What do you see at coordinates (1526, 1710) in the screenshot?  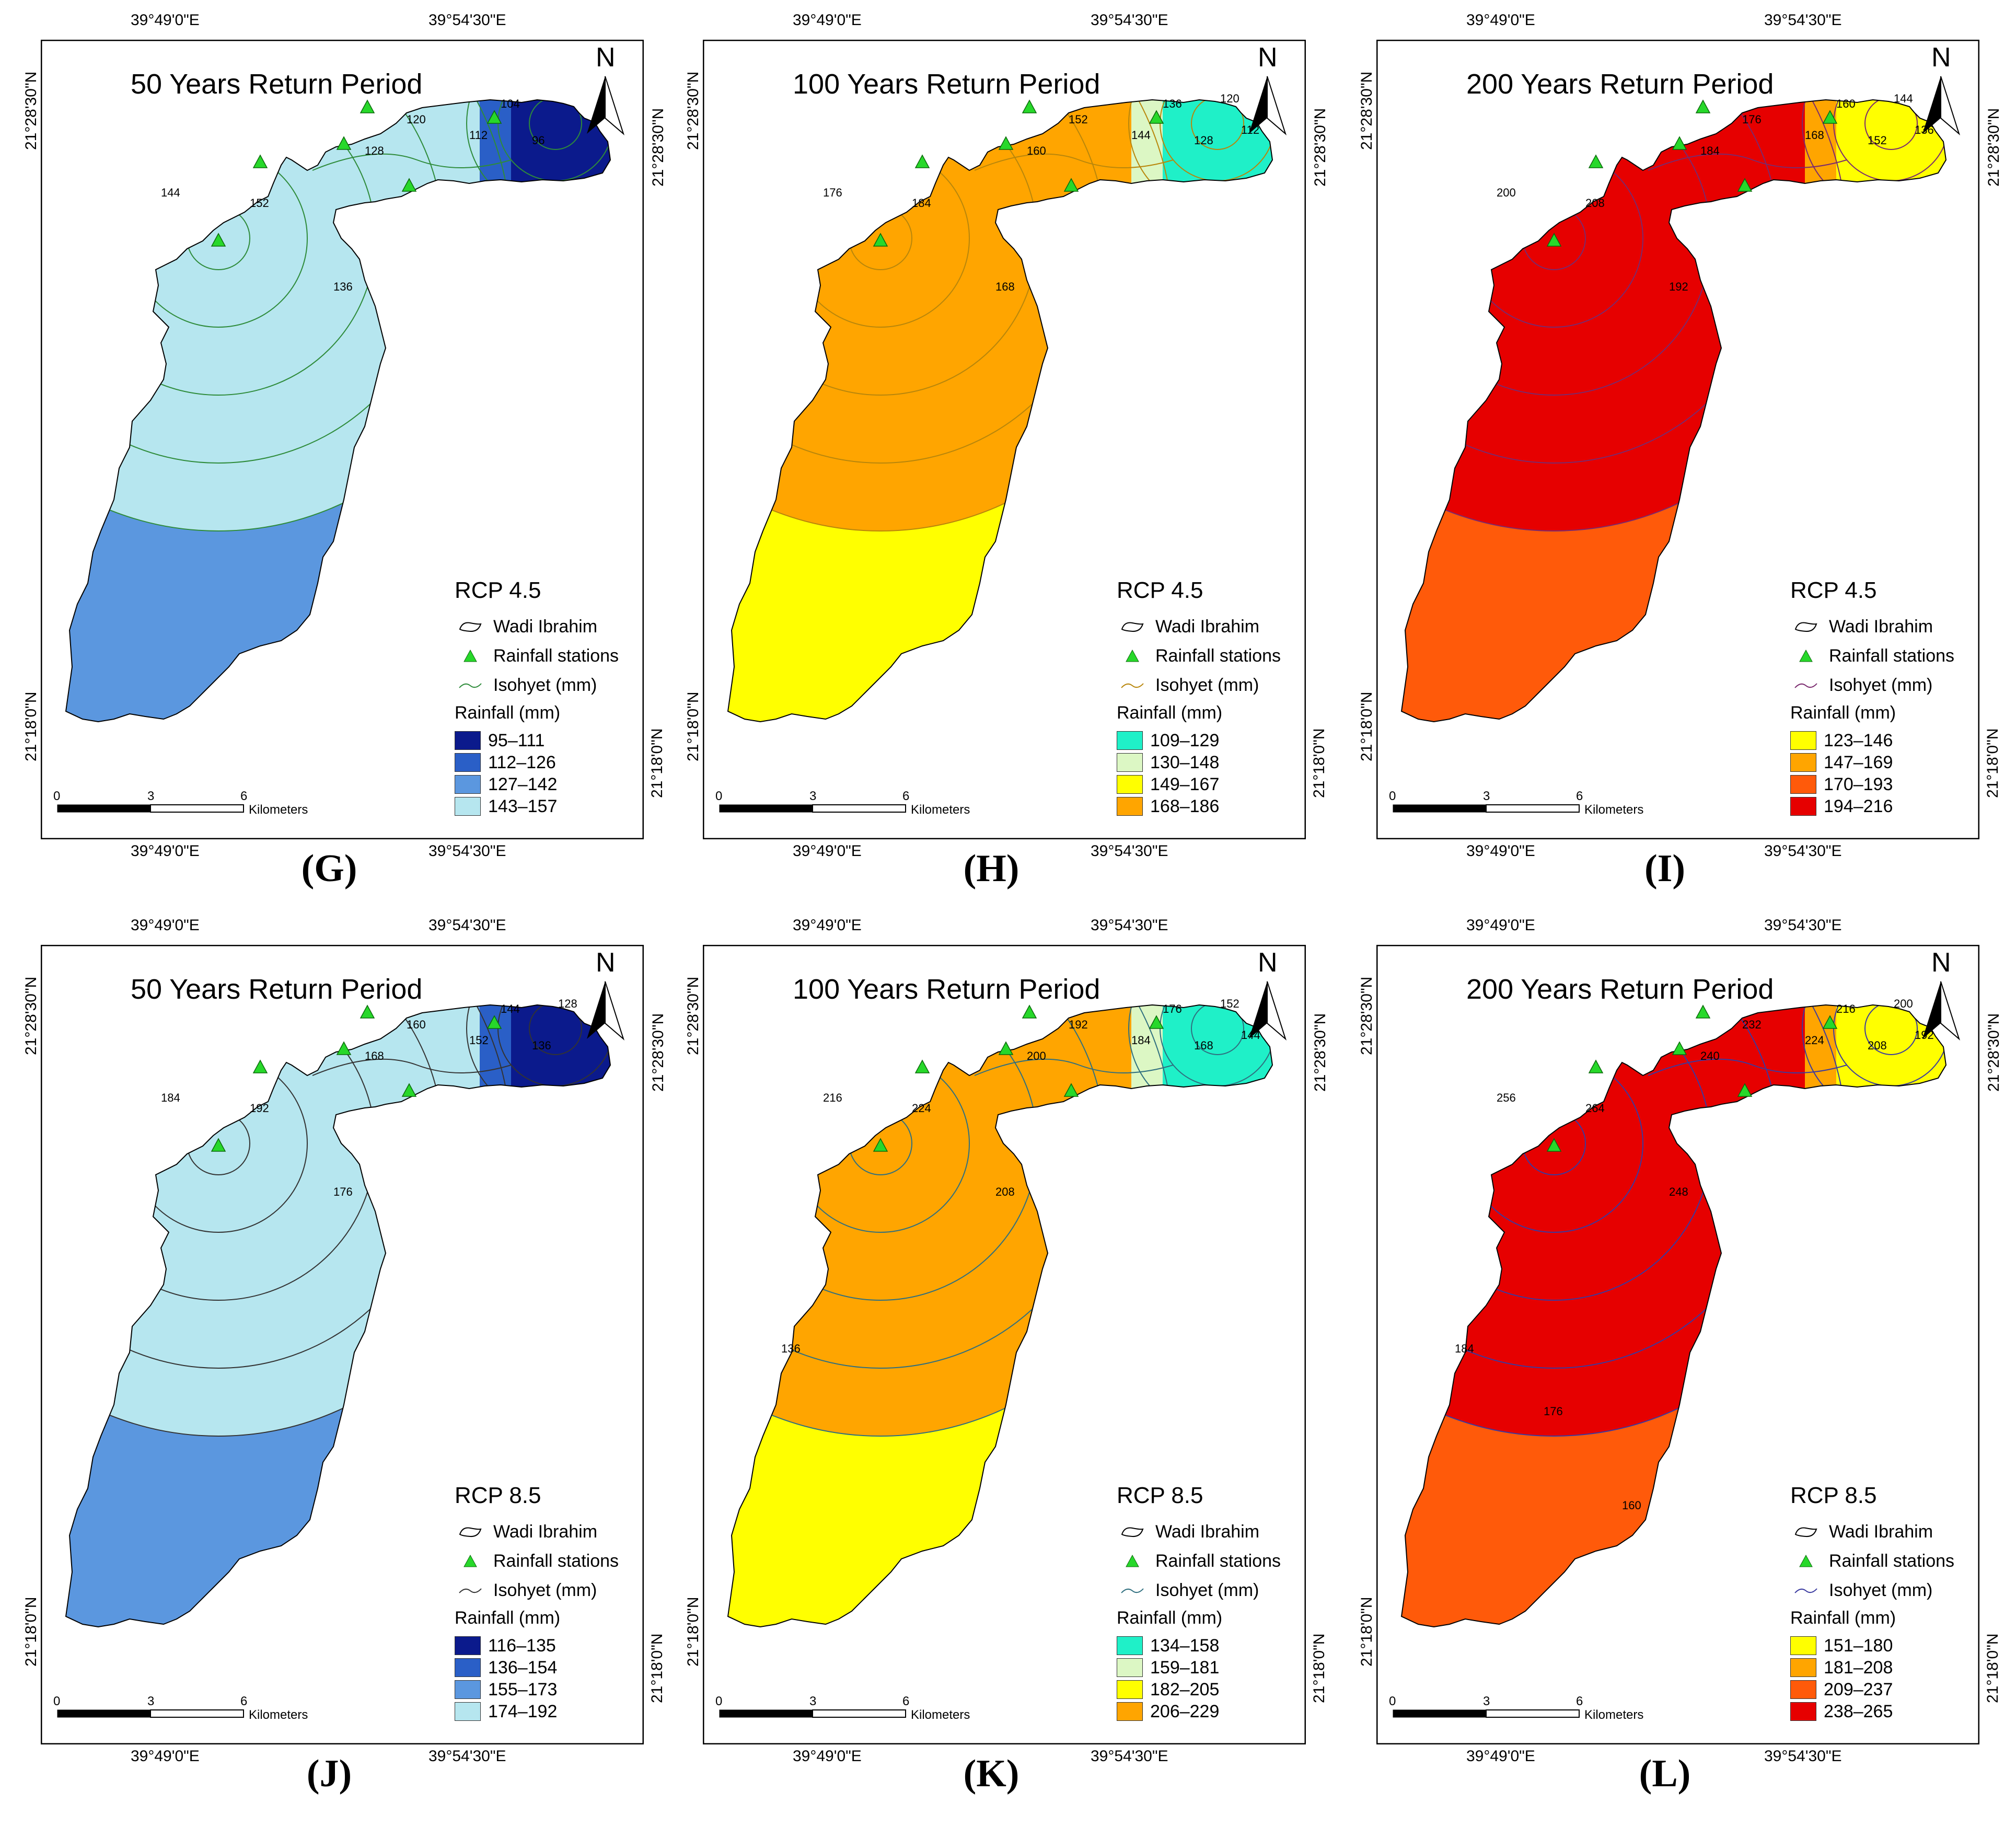 I see `scale-bar: 0 3 6 Kilometers` at bounding box center [1526, 1710].